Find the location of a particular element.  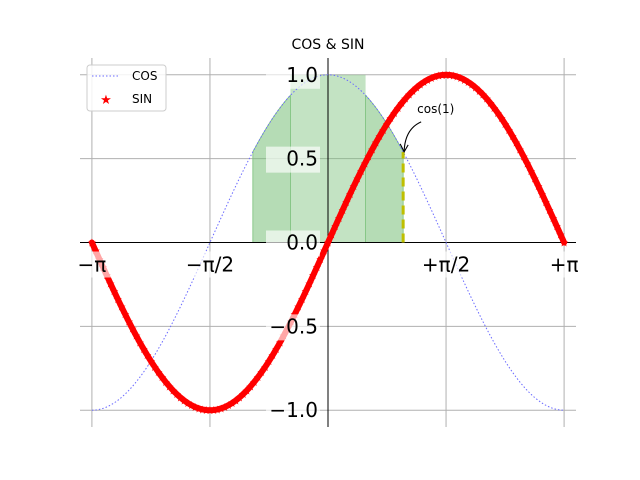

x-tick-label: −π is located at coordinates (91, 265).